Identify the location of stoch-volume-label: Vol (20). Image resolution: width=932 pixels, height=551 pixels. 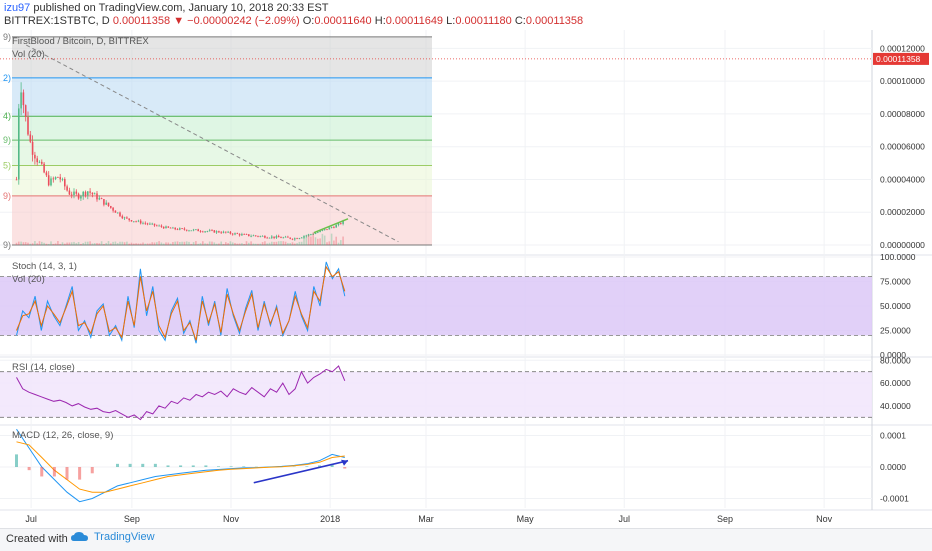
(28, 279).